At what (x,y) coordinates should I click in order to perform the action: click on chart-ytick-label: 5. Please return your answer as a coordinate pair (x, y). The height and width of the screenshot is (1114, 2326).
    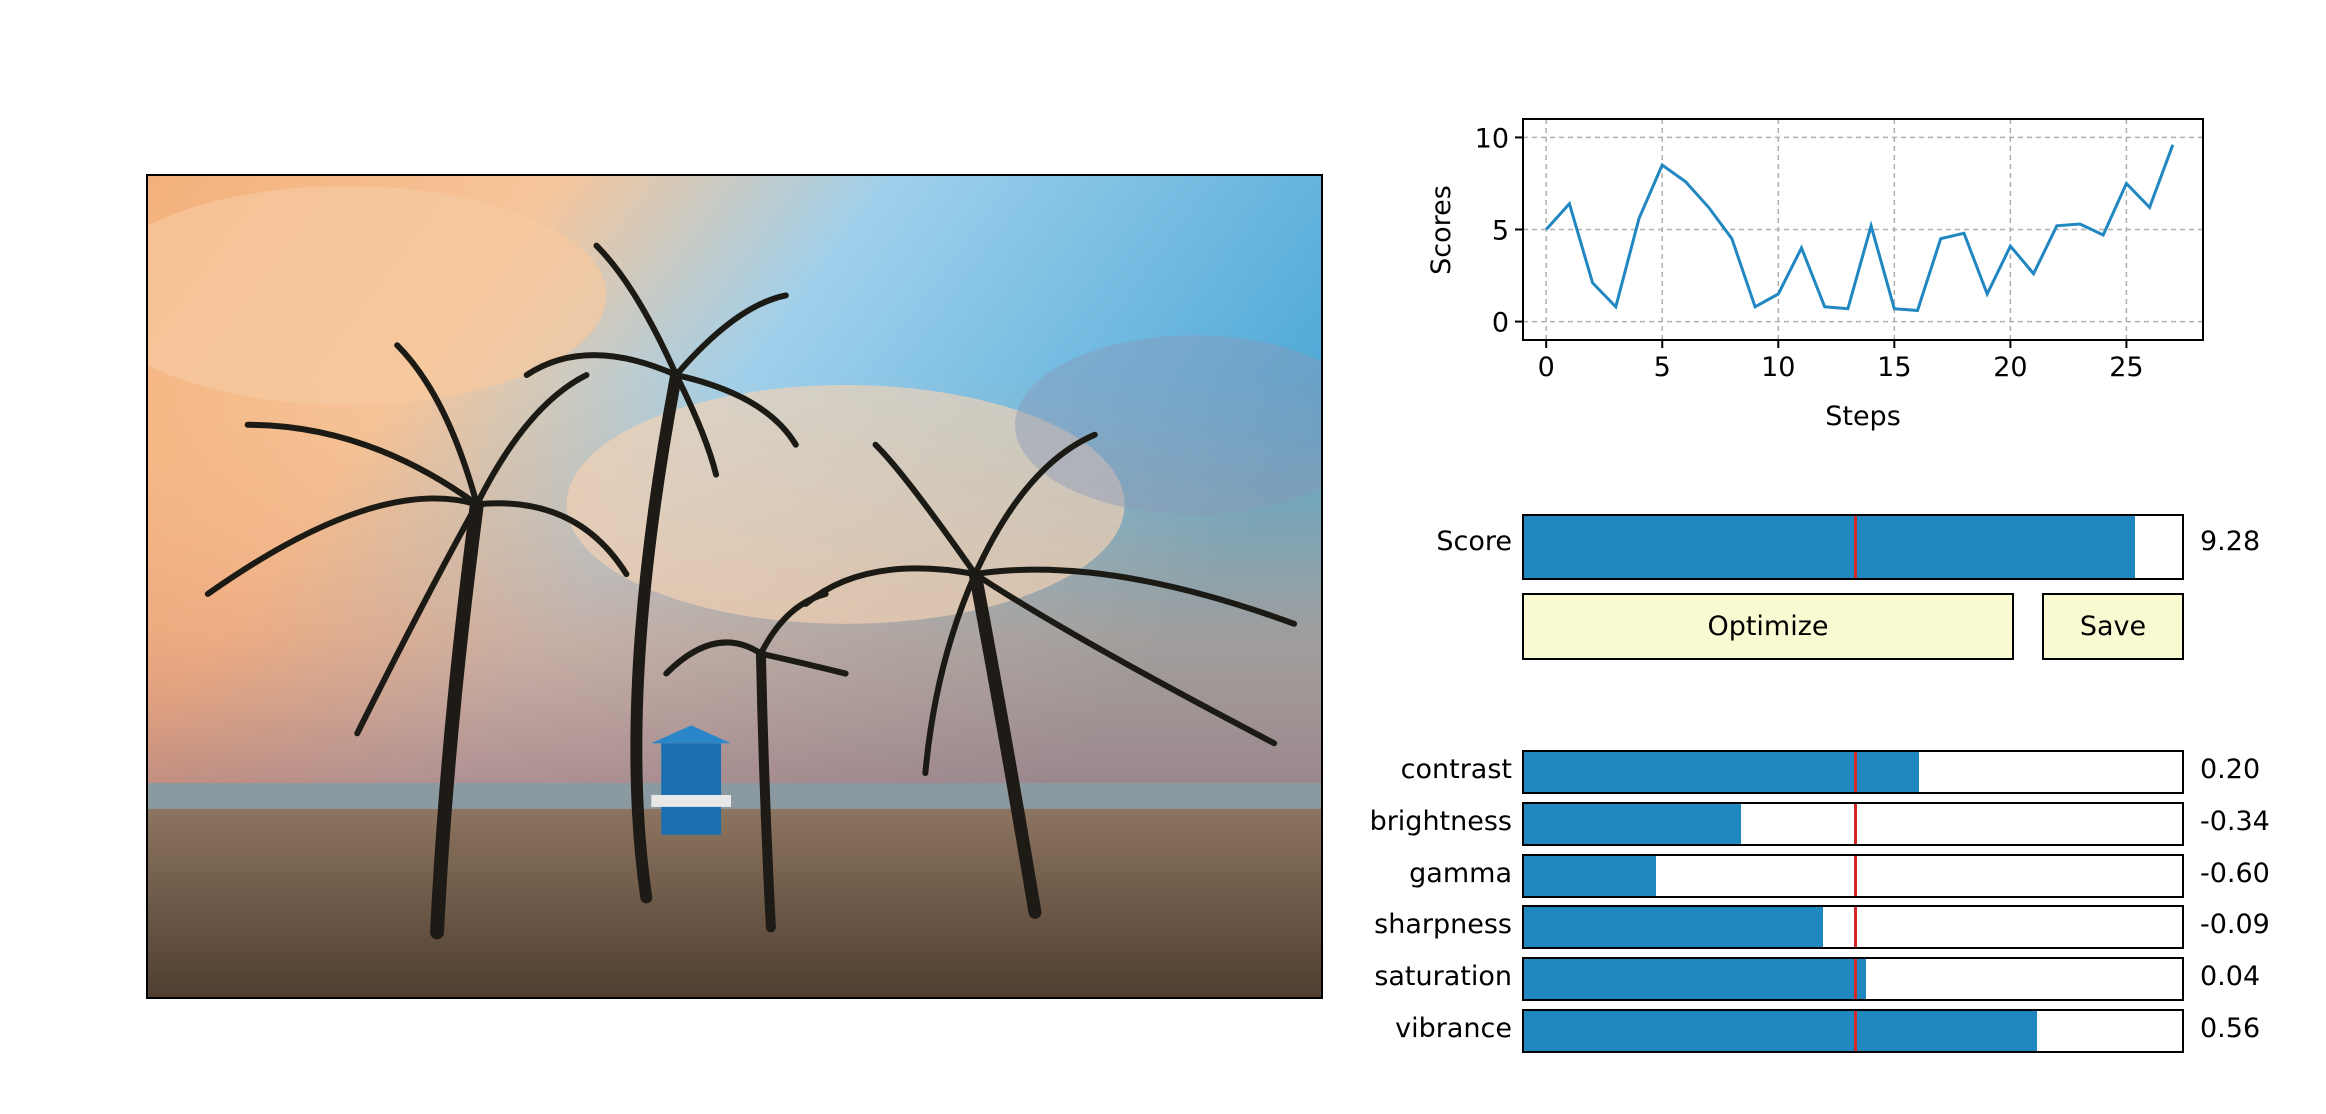
    Looking at the image, I should click on (1500, 231).